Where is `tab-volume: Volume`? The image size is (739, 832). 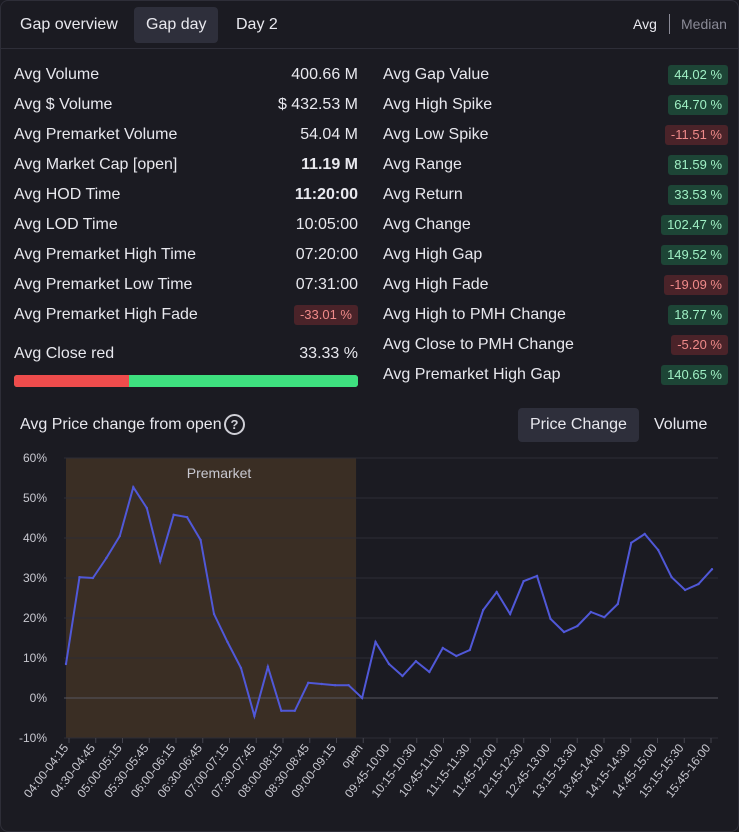 tab-volume: Volume is located at coordinates (681, 424).